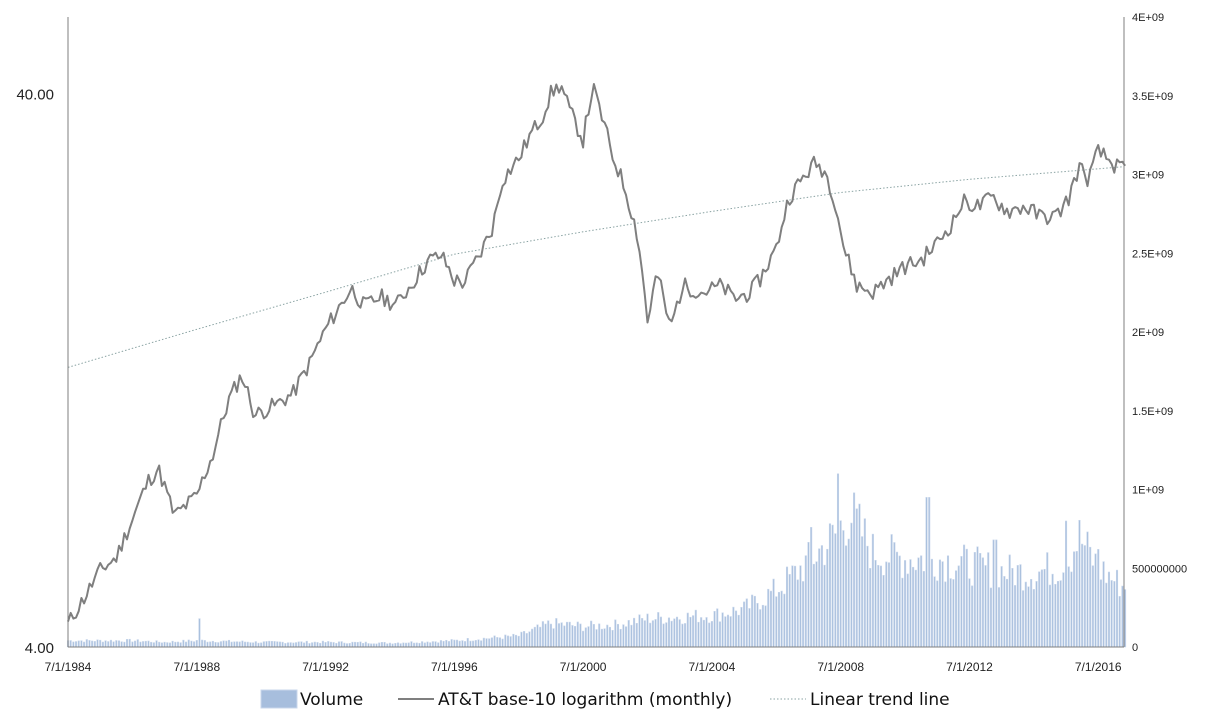  Describe the element at coordinates (1152, 412) in the screenshot. I see `y-right-tick-label: 1.5E+09` at that location.